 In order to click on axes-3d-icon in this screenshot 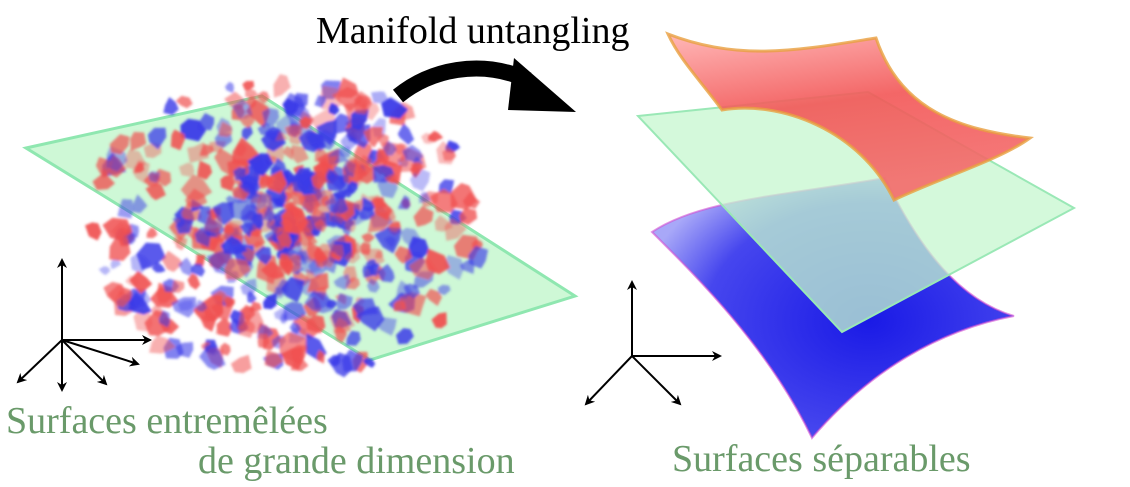, I will do `click(653, 343)`.